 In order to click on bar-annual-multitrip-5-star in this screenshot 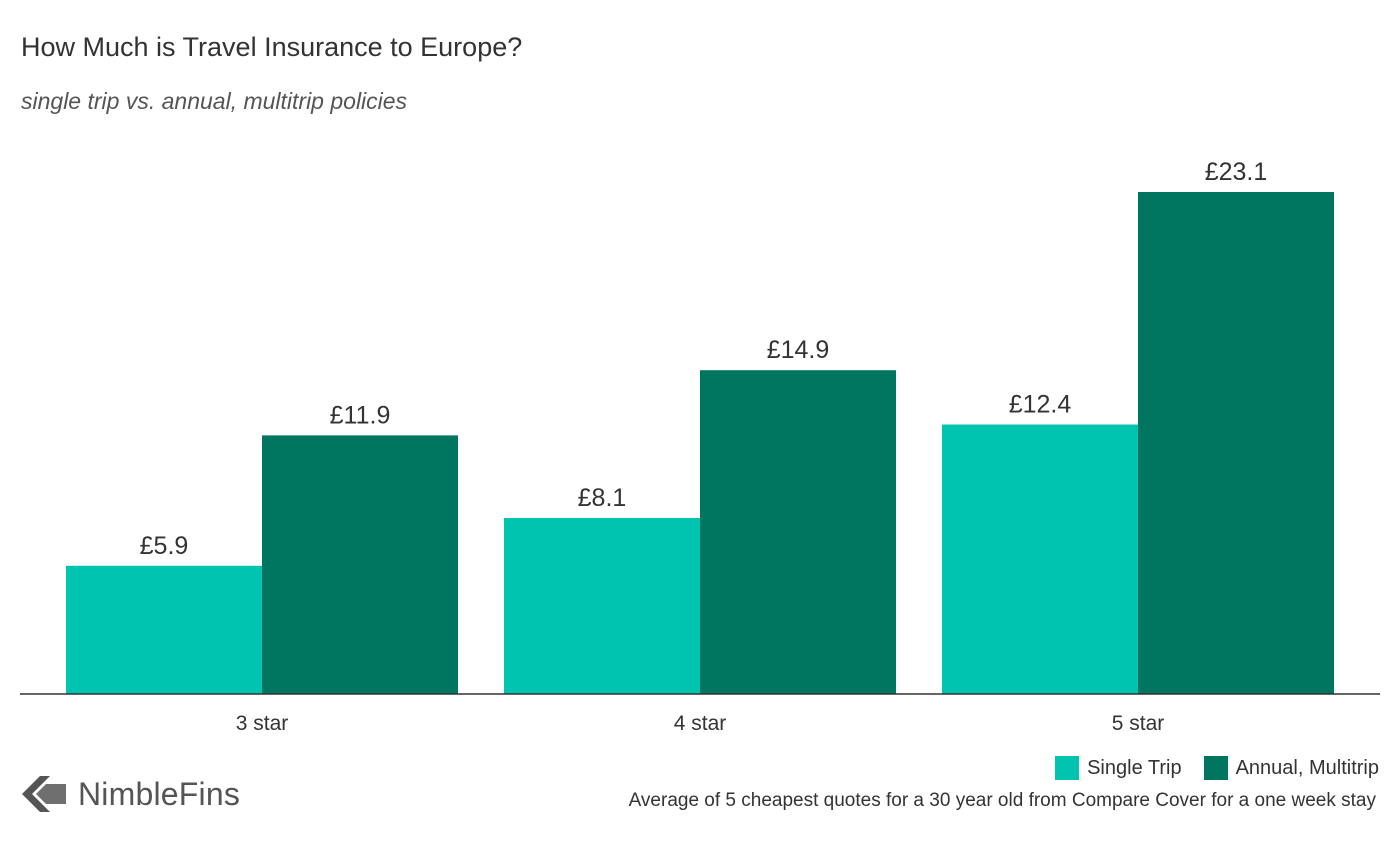, I will do `click(1236, 443)`.